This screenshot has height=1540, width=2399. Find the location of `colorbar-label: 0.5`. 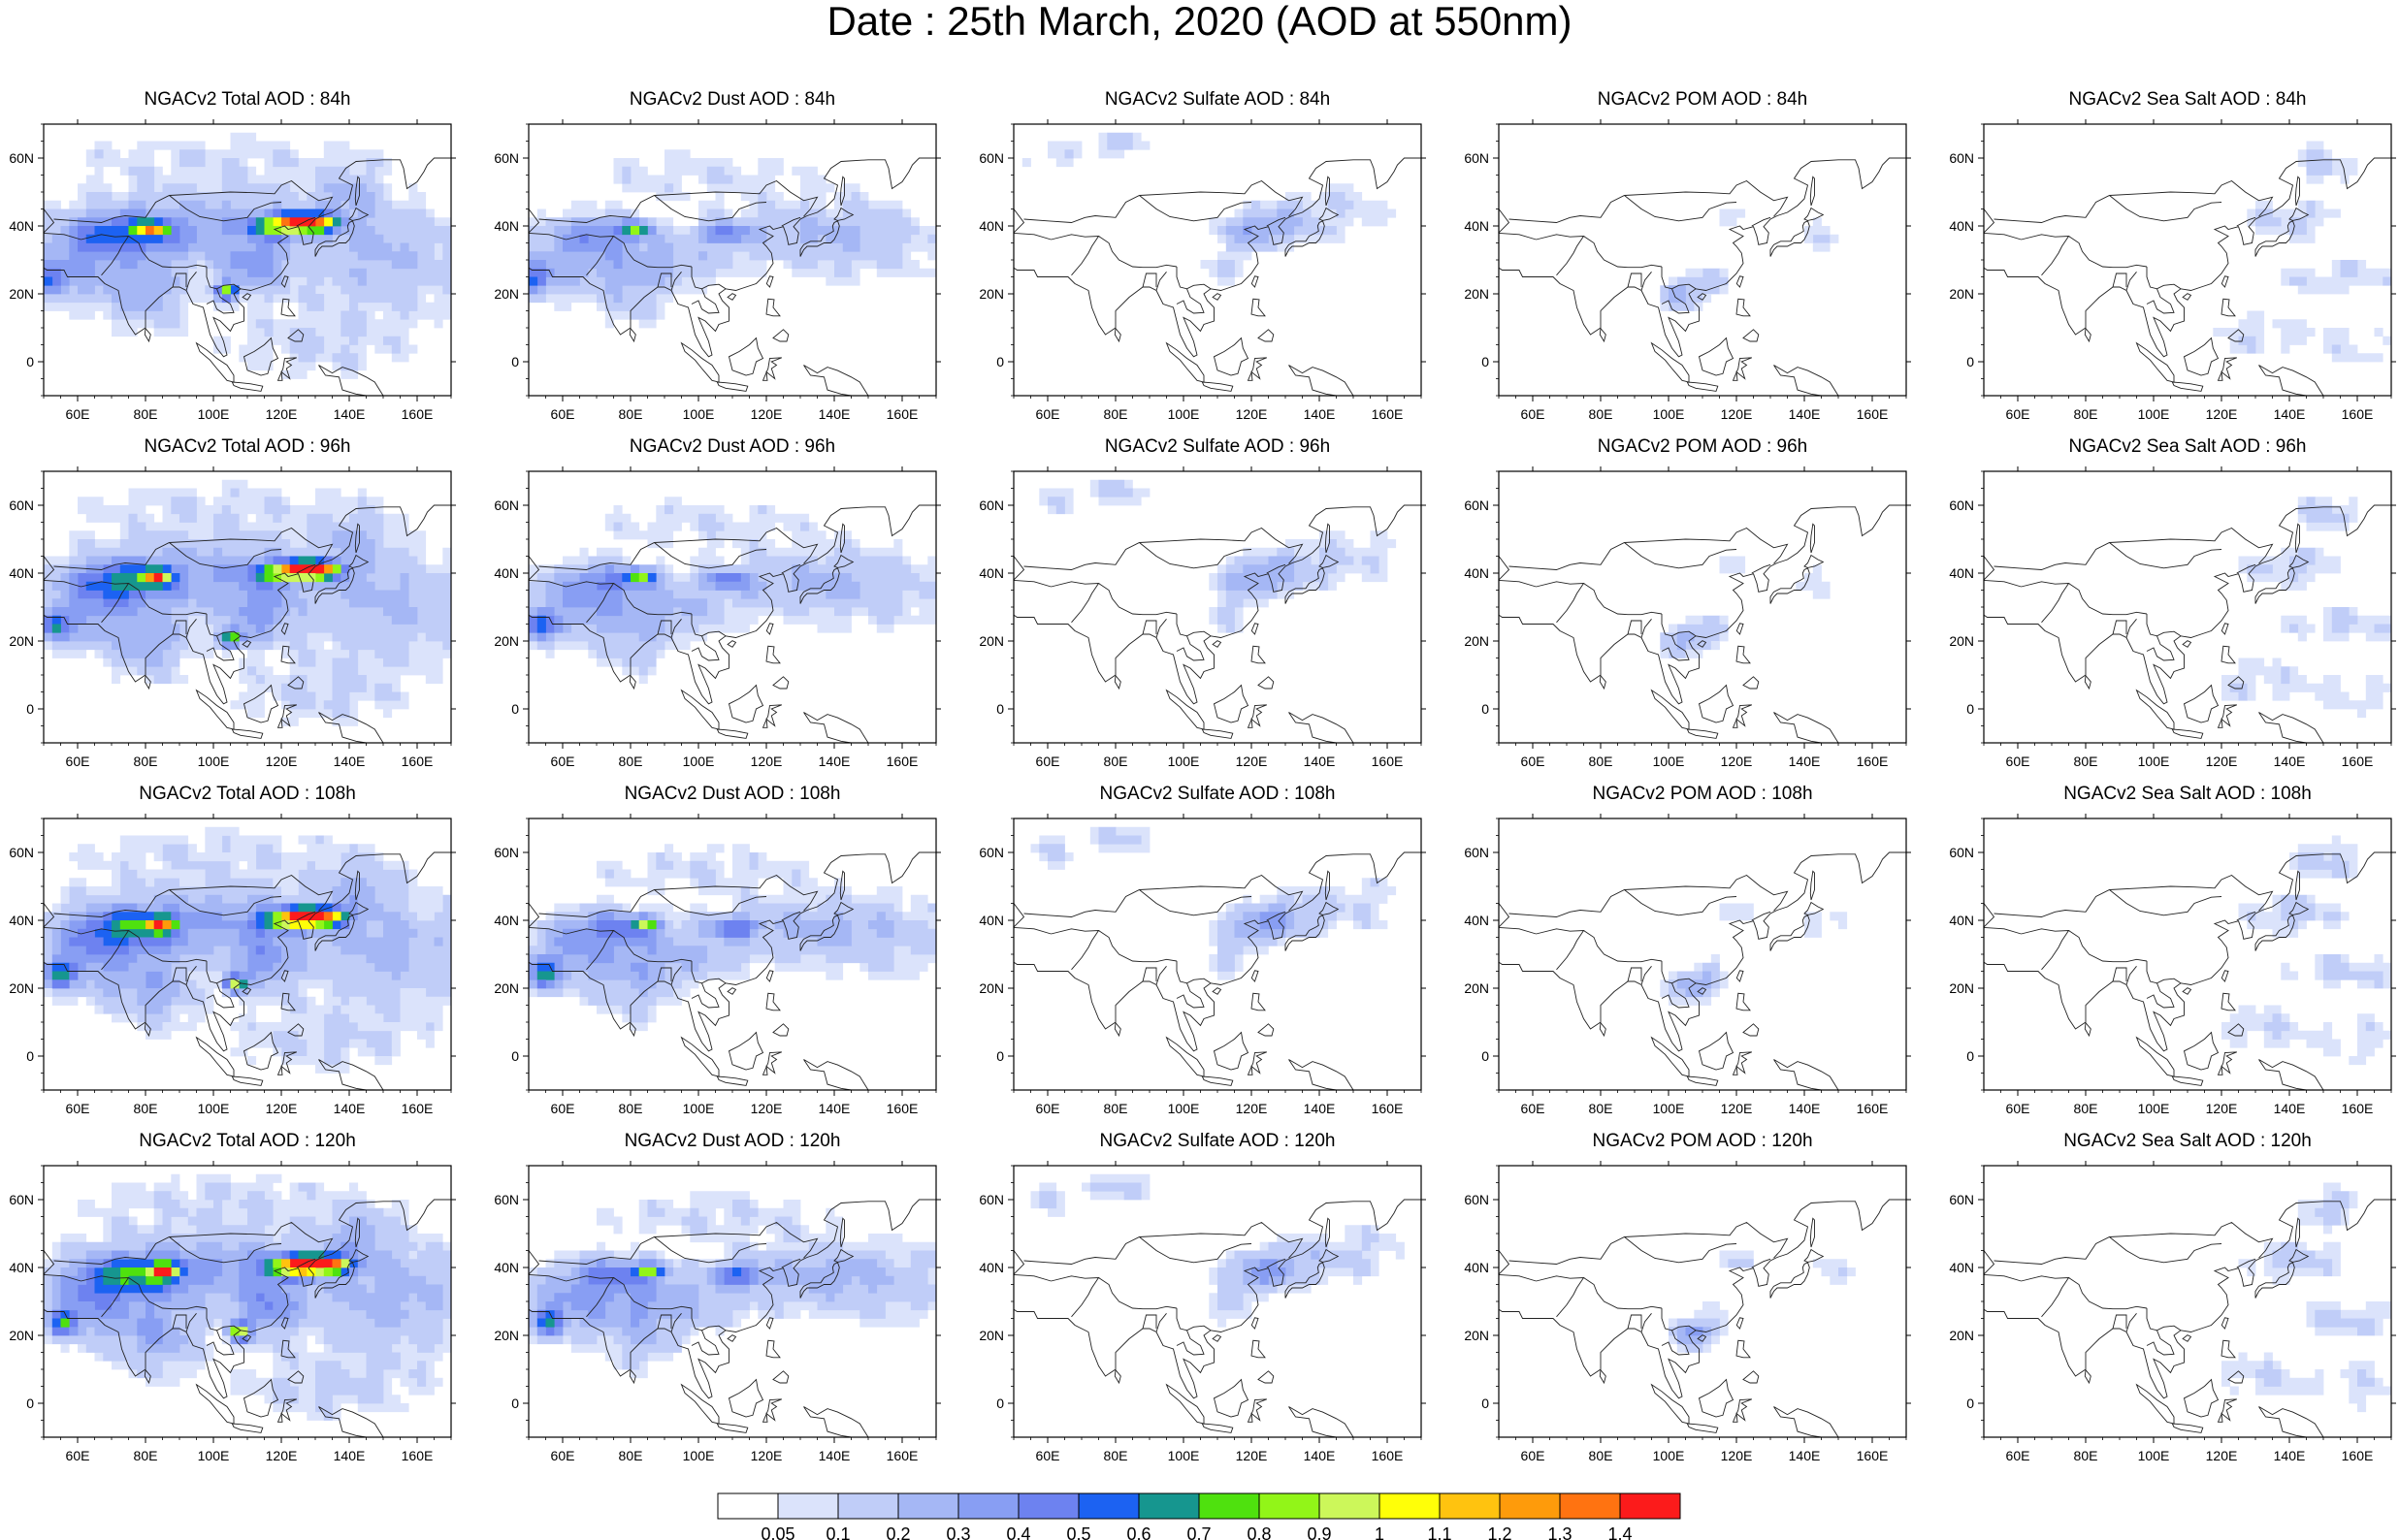

colorbar-label: 0.5 is located at coordinates (1078, 1532).